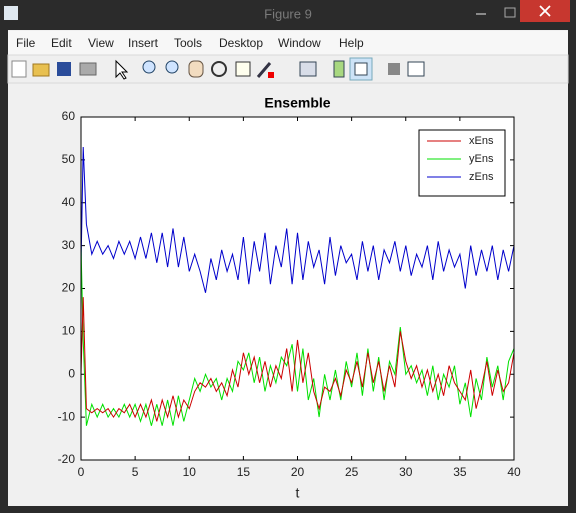 This screenshot has height=518, width=576. What do you see at coordinates (172, 67) in the screenshot?
I see `zoom-out-icon` at bounding box center [172, 67].